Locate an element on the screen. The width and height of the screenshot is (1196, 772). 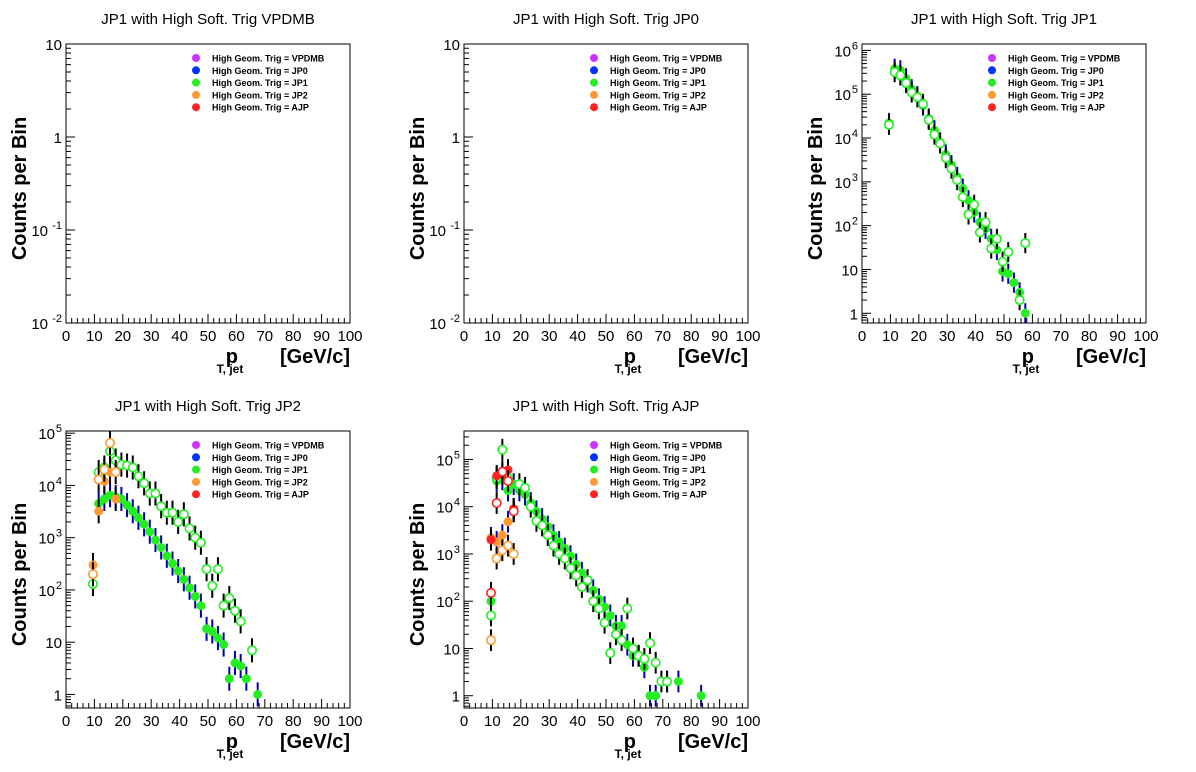
chart-title: JP1 with High Soft. Trig JP0 is located at coordinates (606, 19).